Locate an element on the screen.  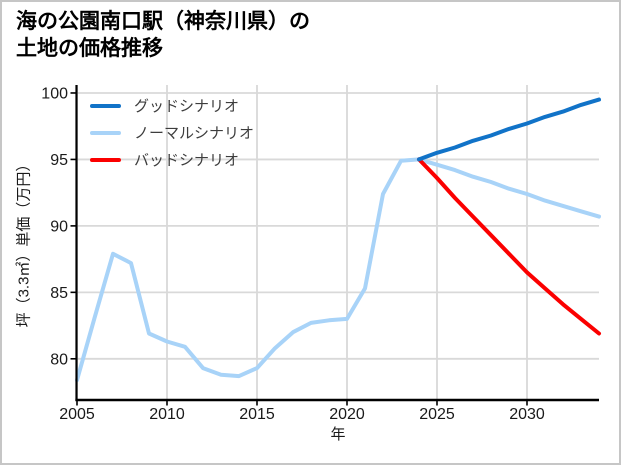
y-tick-label-85: 85 is located at coordinates (59, 293).